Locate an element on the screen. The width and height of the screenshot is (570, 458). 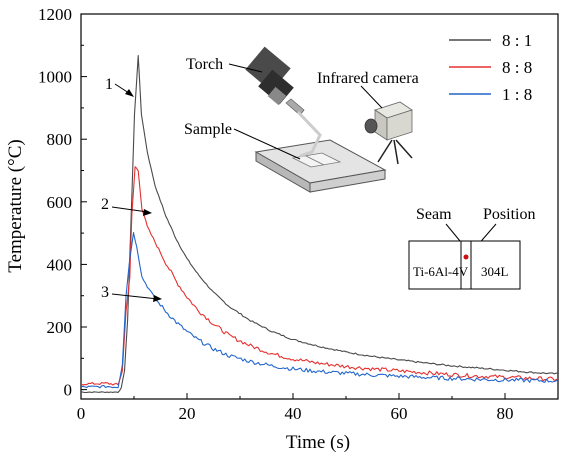
x-tick-label: 20 is located at coordinates (187, 413).